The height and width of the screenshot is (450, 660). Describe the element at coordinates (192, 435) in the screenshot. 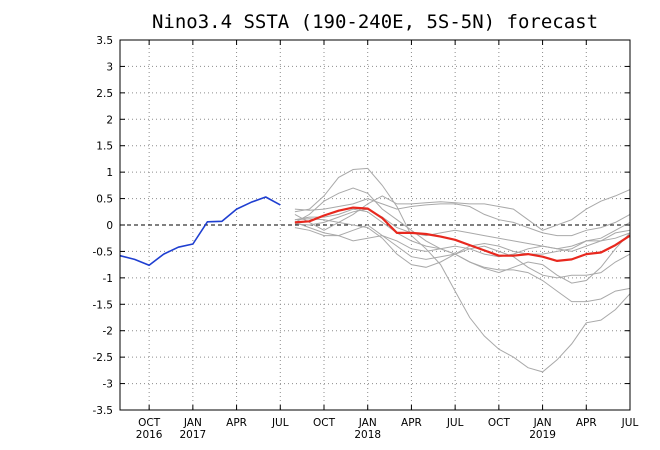

I see `x-tick-year-label: 2017` at that location.